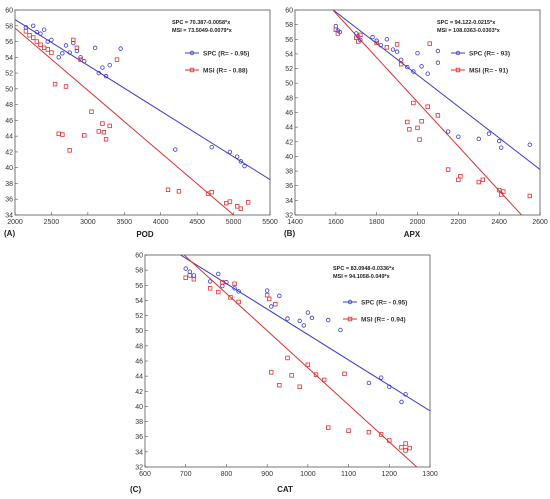 Image resolution: width=550 pixels, height=499 pixels. I want to click on legend-entry: SPC (R= - 0.95), so click(217, 54).